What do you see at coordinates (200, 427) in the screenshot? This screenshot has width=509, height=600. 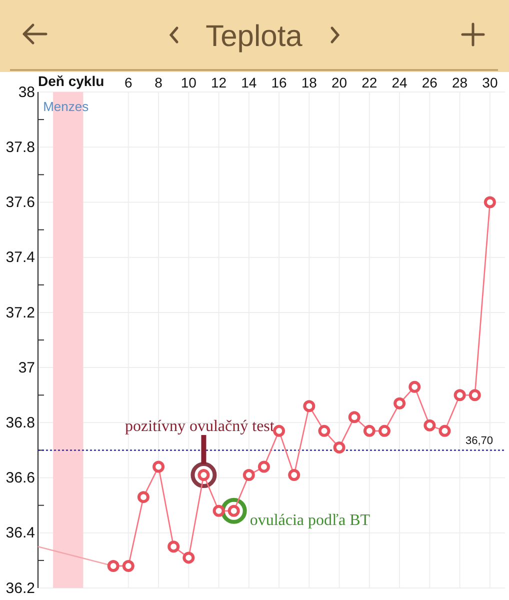 I see `annotation: pozitívny ovulačný test` at bounding box center [200, 427].